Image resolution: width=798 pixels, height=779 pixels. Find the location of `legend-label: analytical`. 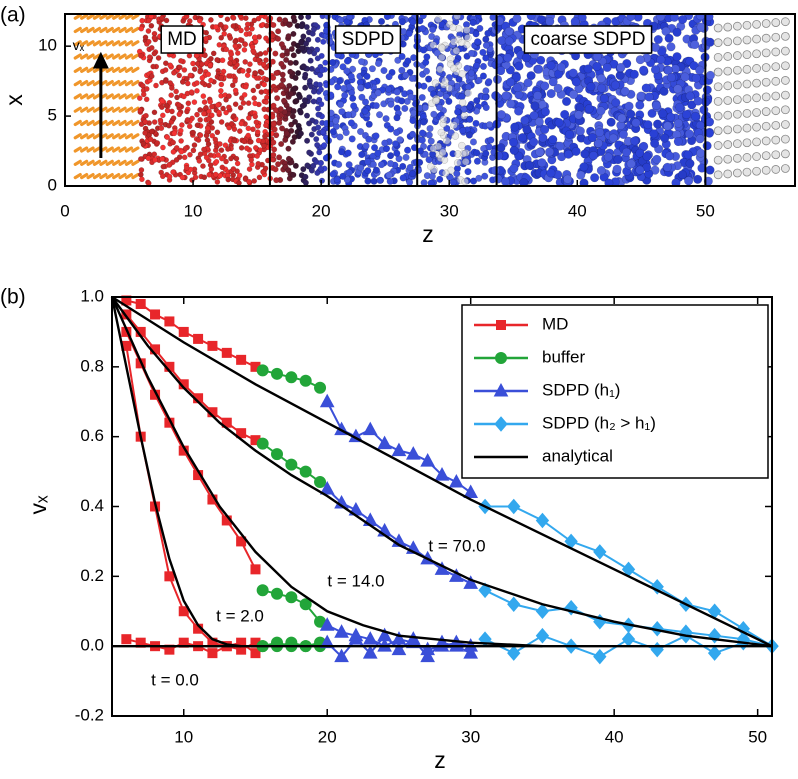

legend-label: analytical is located at coordinates (577, 455).